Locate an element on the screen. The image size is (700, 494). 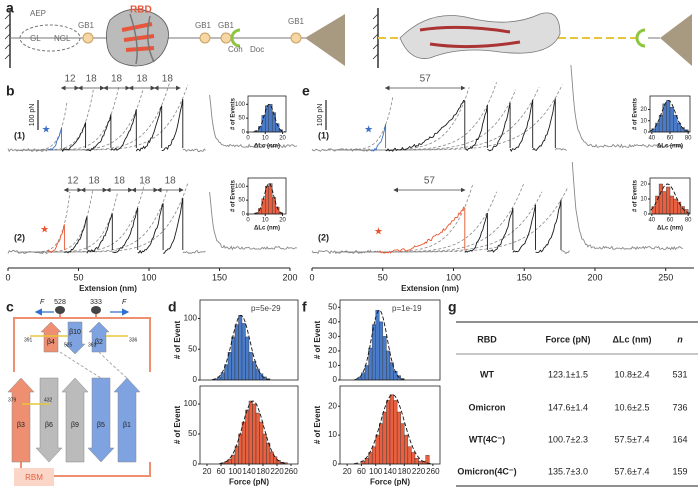
table-header: RBD is located at coordinates (487, 339).